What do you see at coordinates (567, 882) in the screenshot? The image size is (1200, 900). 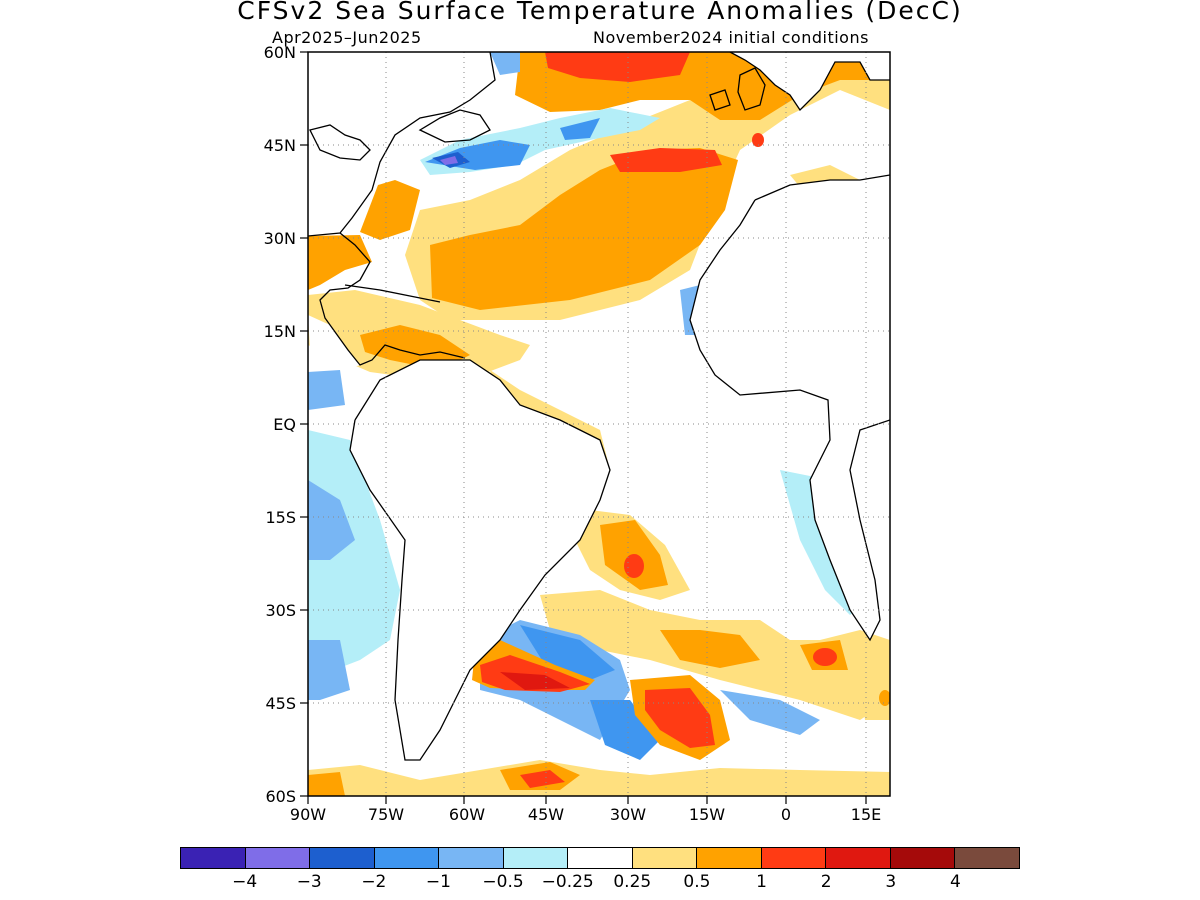 I see `colorbar-label: −0.25` at bounding box center [567, 882].